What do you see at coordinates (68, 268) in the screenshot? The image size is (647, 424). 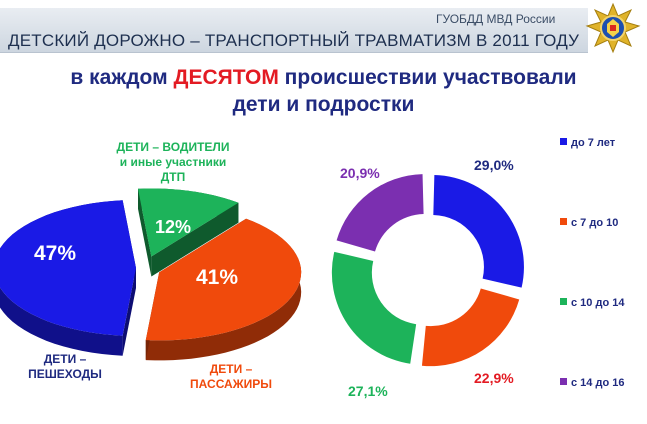 I see `pie-slice-top-pedestrians` at bounding box center [68, 268].